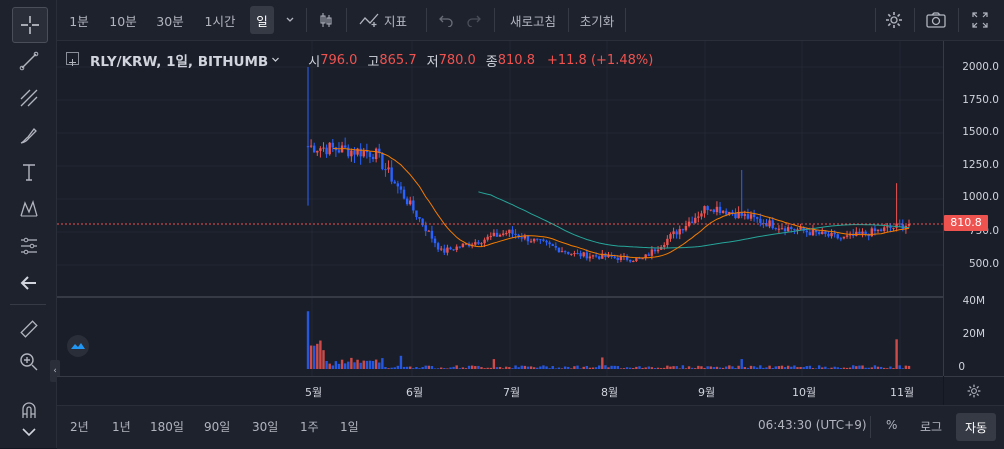 Image resolution: width=1004 pixels, height=449 pixels. Describe the element at coordinates (217, 427) in the screenshot. I see `range-90d-button: 90일` at that location.